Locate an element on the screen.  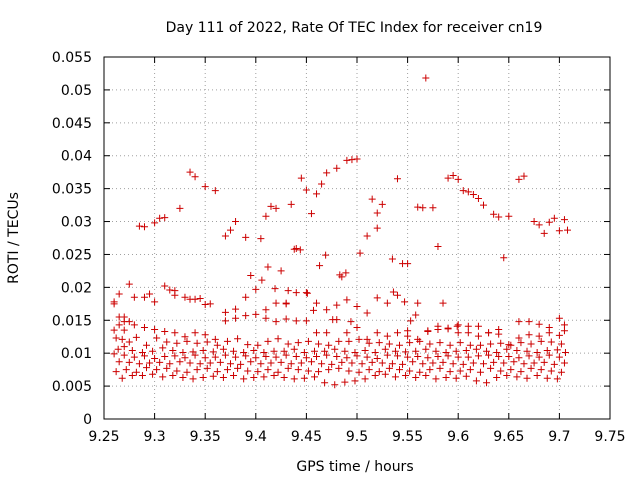
x-tick-label: 9.65 is located at coordinates (508, 437).